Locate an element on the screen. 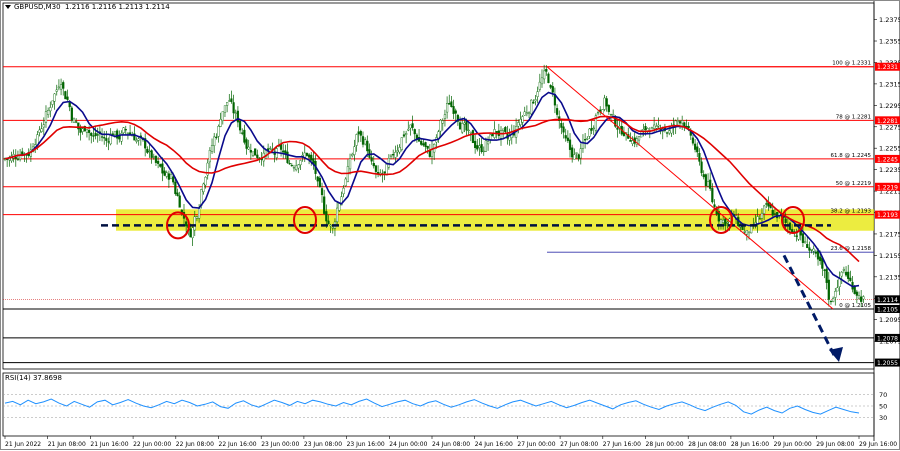 The height and width of the screenshot is (451, 900). price-tick-label: 1.2255 is located at coordinates (889, 149).